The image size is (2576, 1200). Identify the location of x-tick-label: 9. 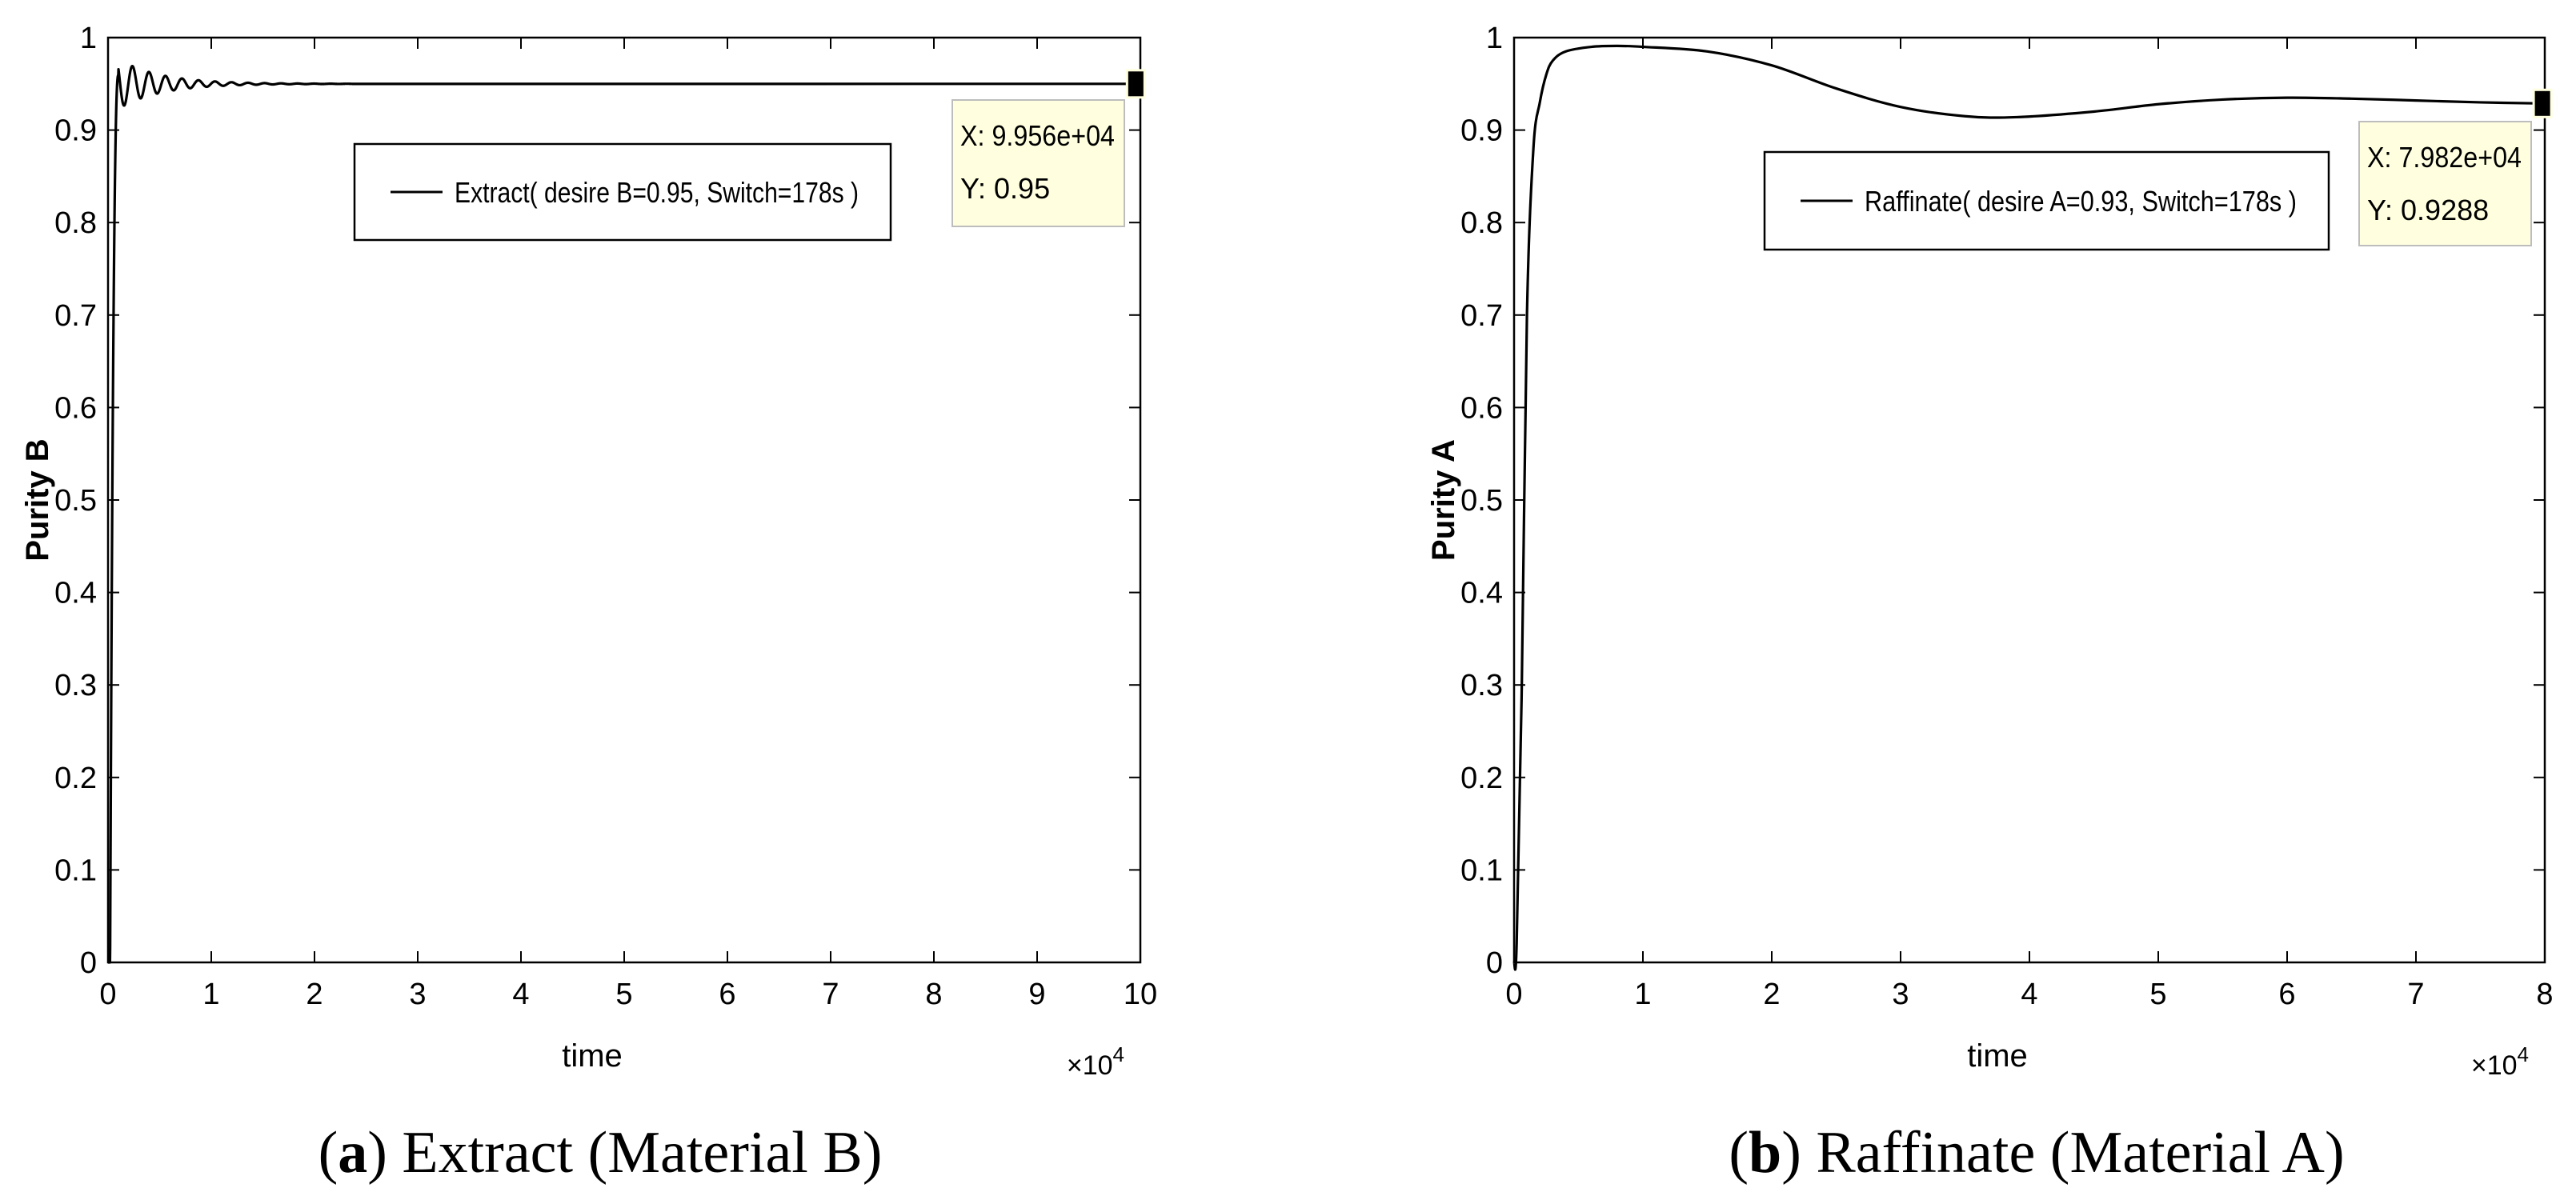
(1036, 994).